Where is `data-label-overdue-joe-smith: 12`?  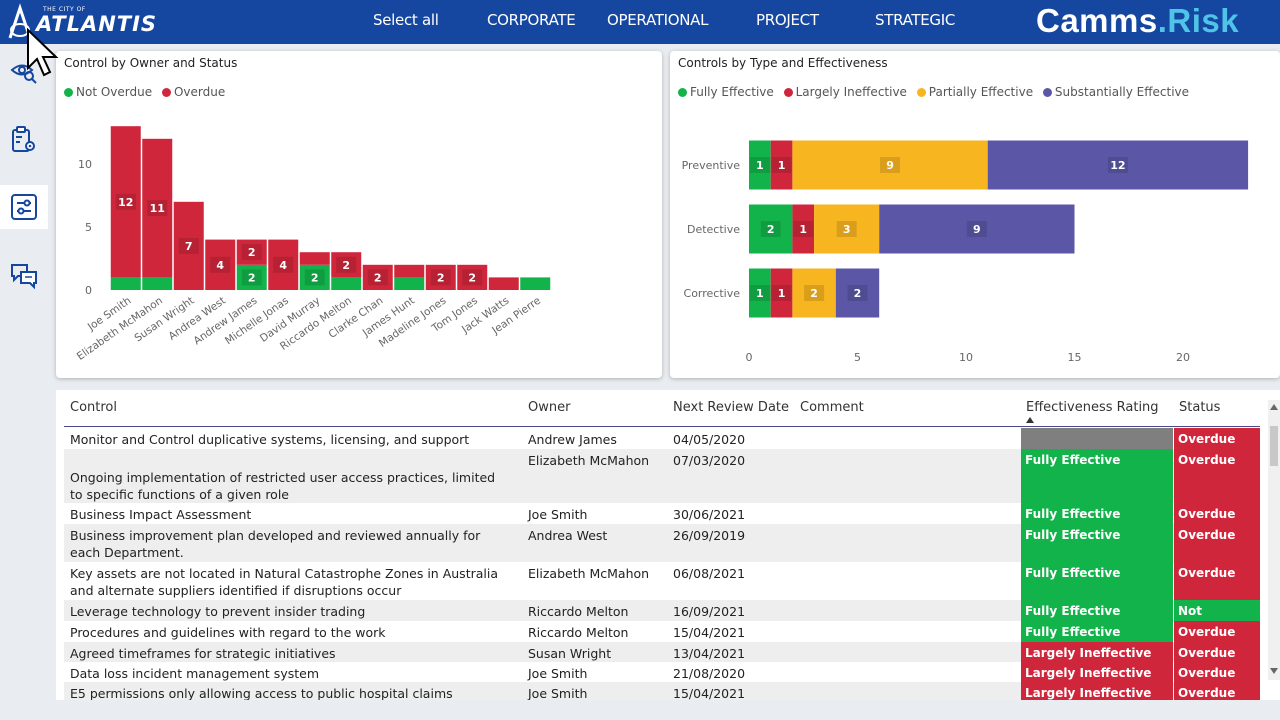 data-label-overdue-joe-smith: 12 is located at coordinates (125, 202).